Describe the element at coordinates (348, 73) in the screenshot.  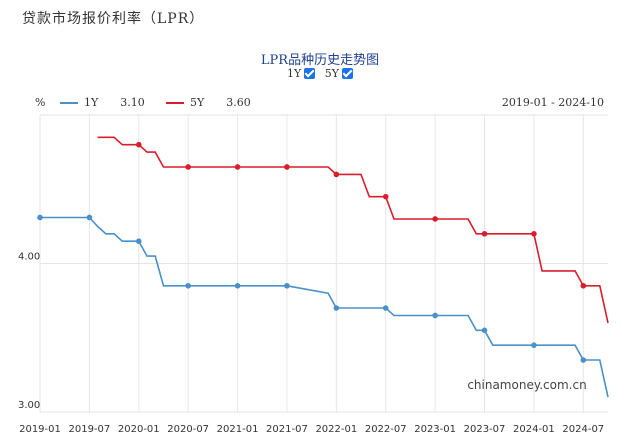
I see `checkbox-5y` at that location.